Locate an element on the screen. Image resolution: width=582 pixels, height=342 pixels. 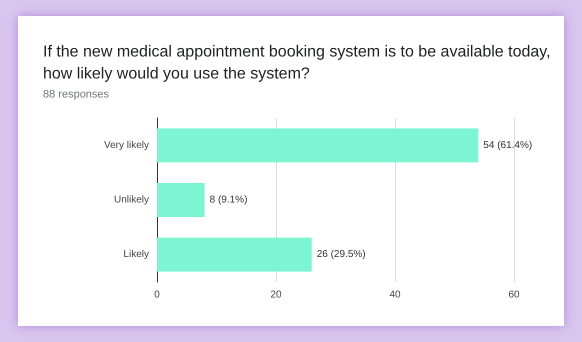
chart-subtitle: 88 responses is located at coordinates (76, 94).